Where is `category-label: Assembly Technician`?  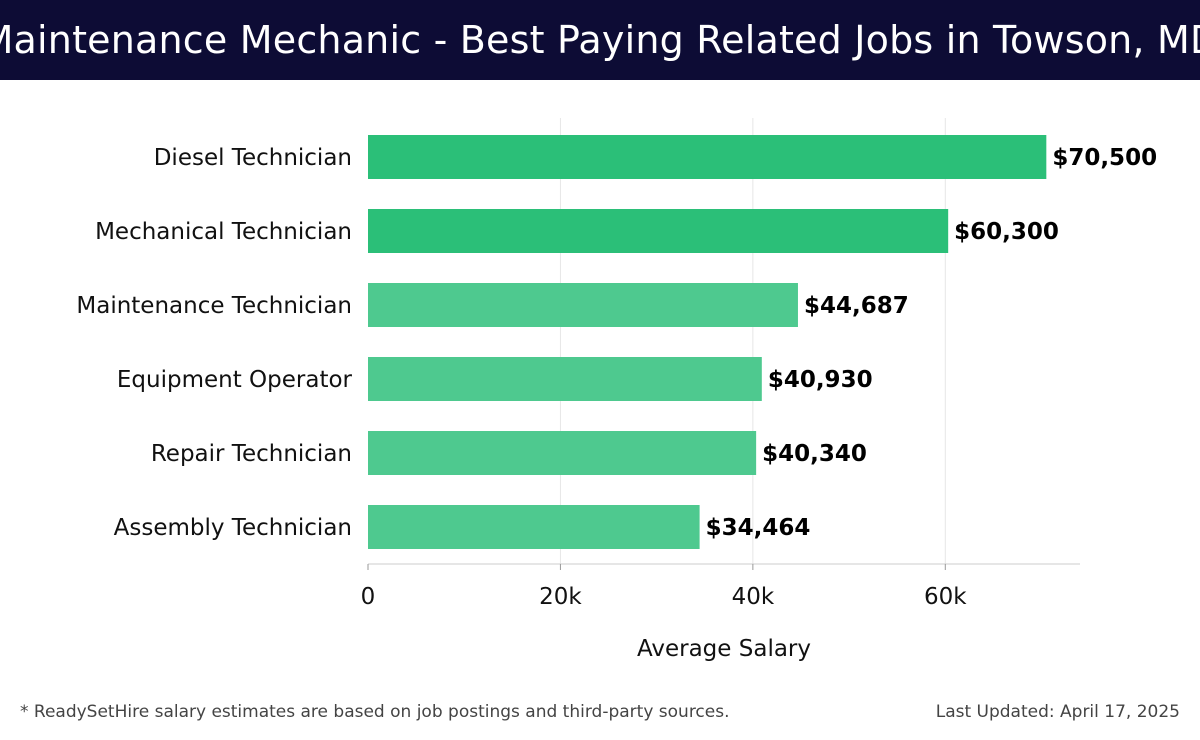
category-label: Assembly Technician is located at coordinates (233, 528).